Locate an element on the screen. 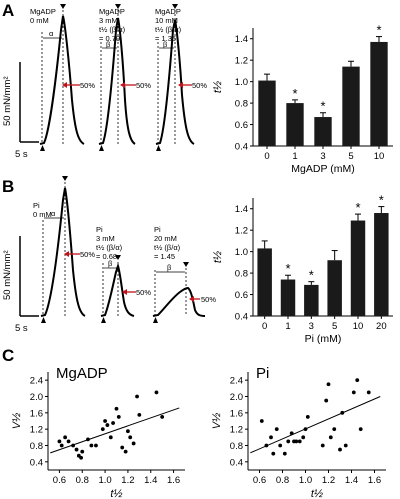 This screenshot has width=400, height=499. trace-label-line: t½ (β/α) is located at coordinates (167, 247).